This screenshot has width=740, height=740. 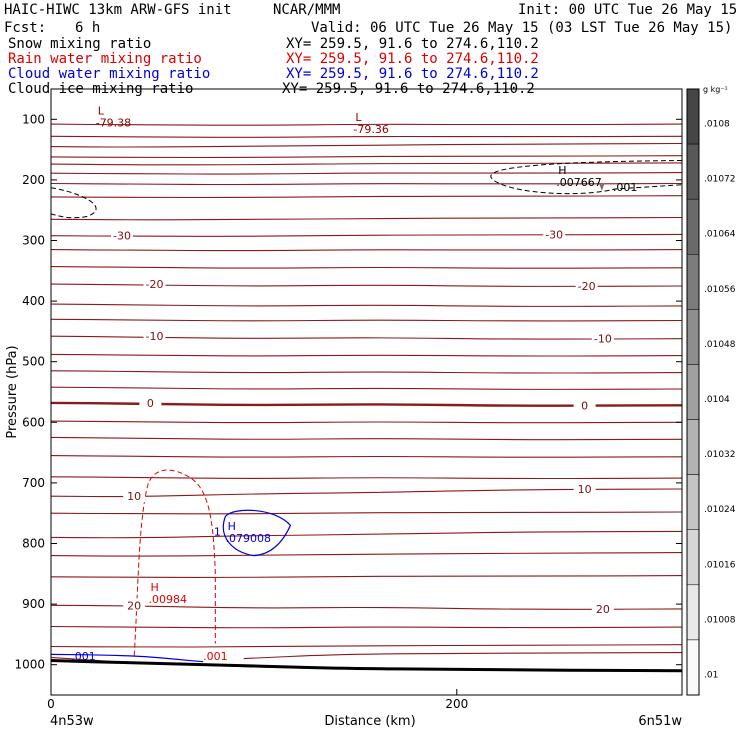 I want to click on colorbar-label: .01024, so click(x=720, y=510).